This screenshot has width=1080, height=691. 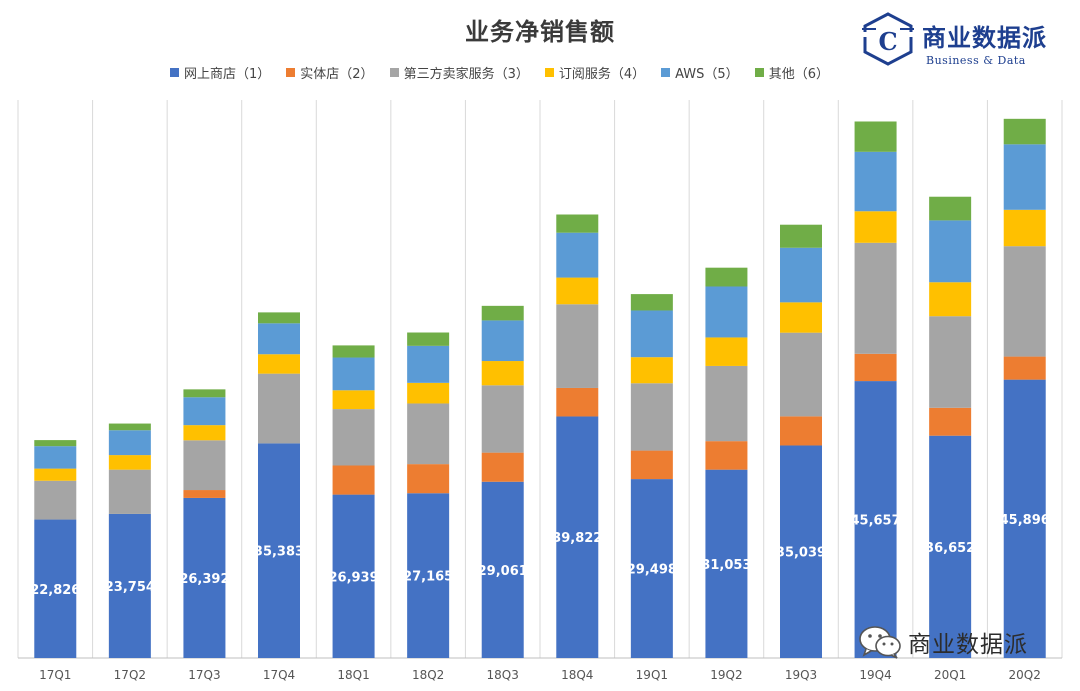 I want to click on legend-item: 实体店（2）, so click(x=330, y=72).